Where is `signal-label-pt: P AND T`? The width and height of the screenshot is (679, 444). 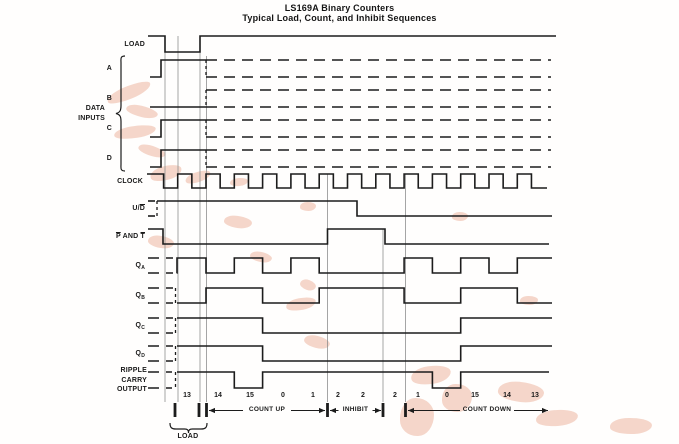
signal-label-pt: P AND T is located at coordinates (130, 236).